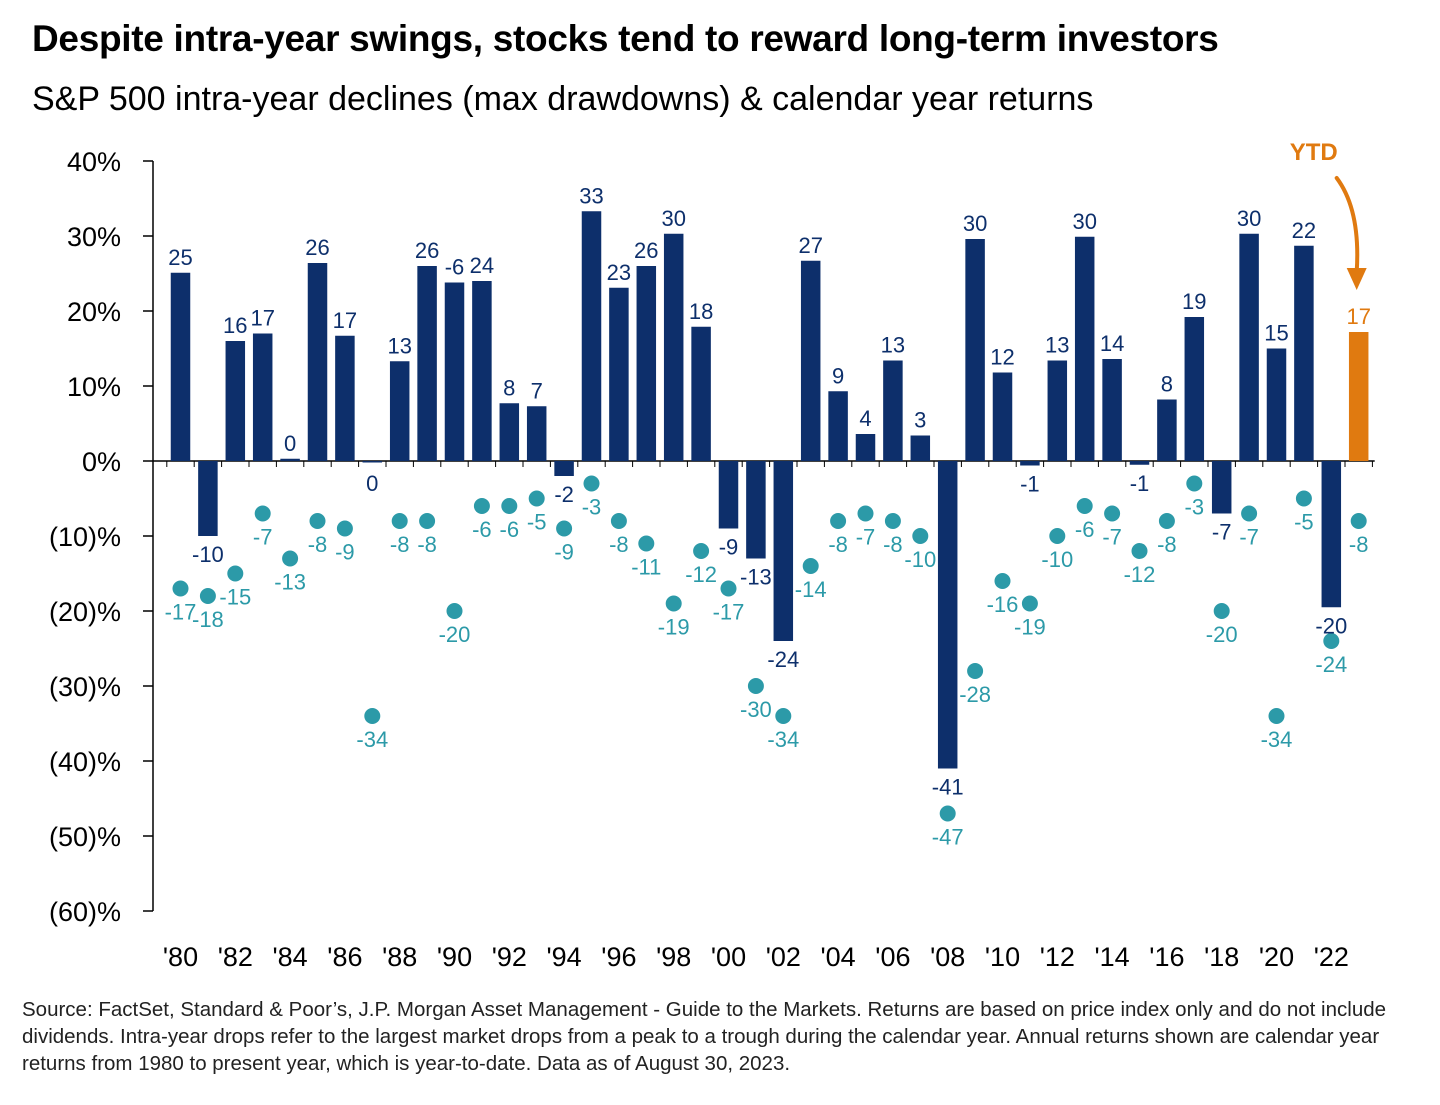  Describe the element at coordinates (592, 507) in the screenshot. I see `drawdown-label: -3` at that location.